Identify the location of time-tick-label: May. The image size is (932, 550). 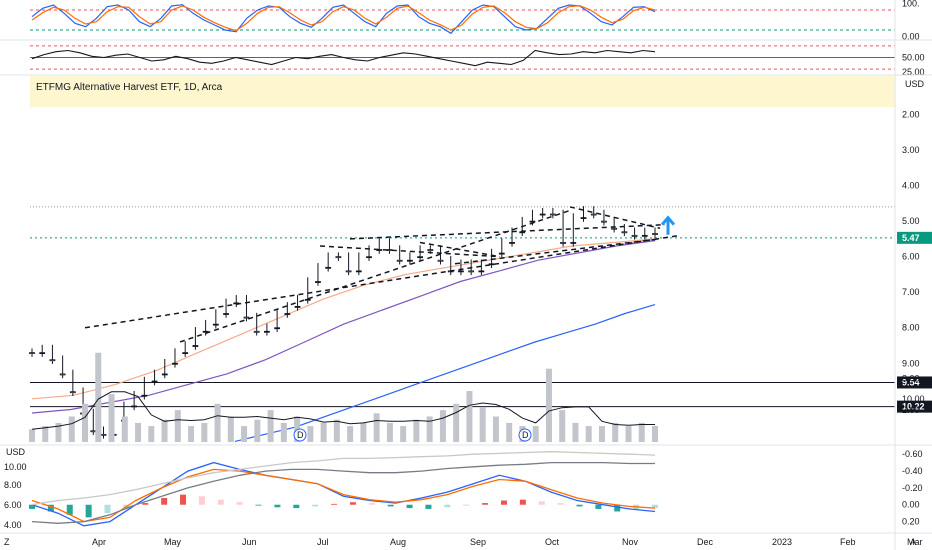
(173, 542).